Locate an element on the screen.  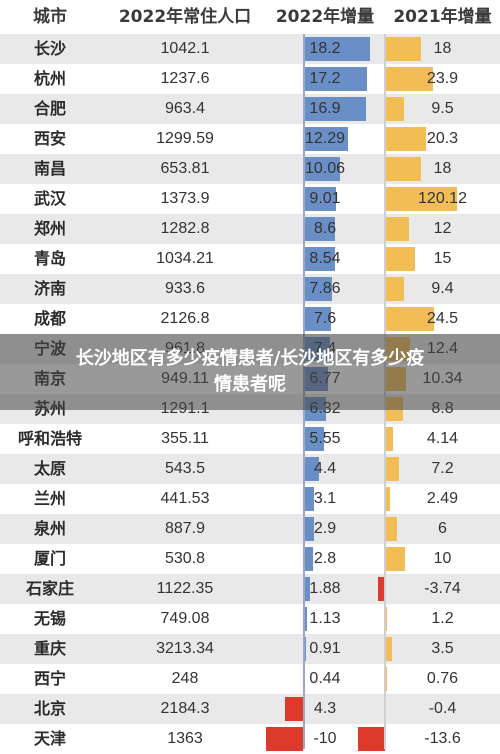
city-name: 西安 is located at coordinates (49, 138).